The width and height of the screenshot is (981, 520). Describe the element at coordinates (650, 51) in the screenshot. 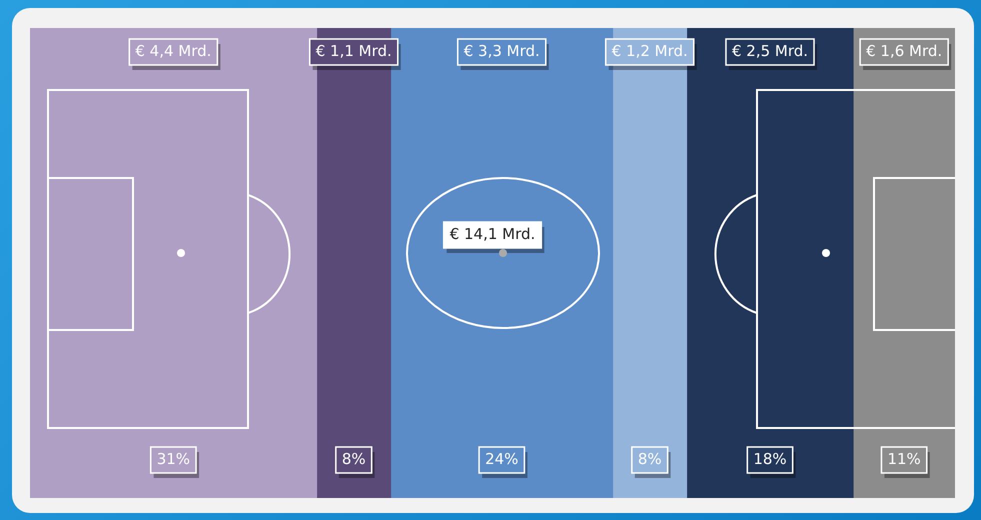

I see `annotation: € 1,2 Mrd.` at that location.